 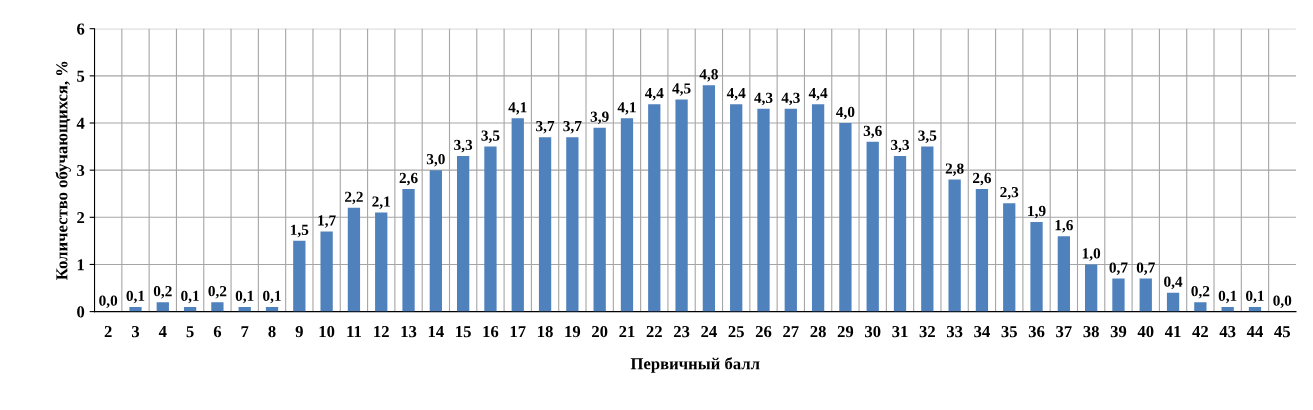 What do you see at coordinates (1091, 331) in the screenshot?
I see `x-tick-label: 38` at bounding box center [1091, 331].